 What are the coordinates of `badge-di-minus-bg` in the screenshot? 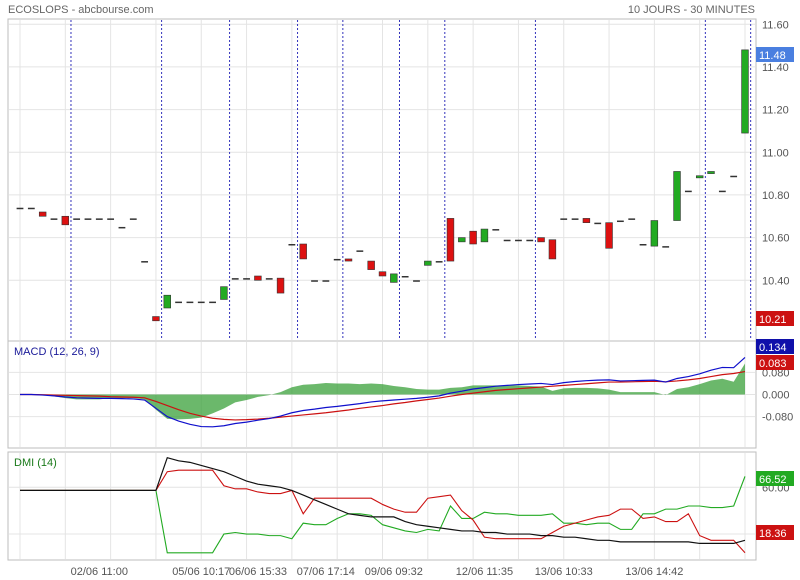 It's located at (775, 532).